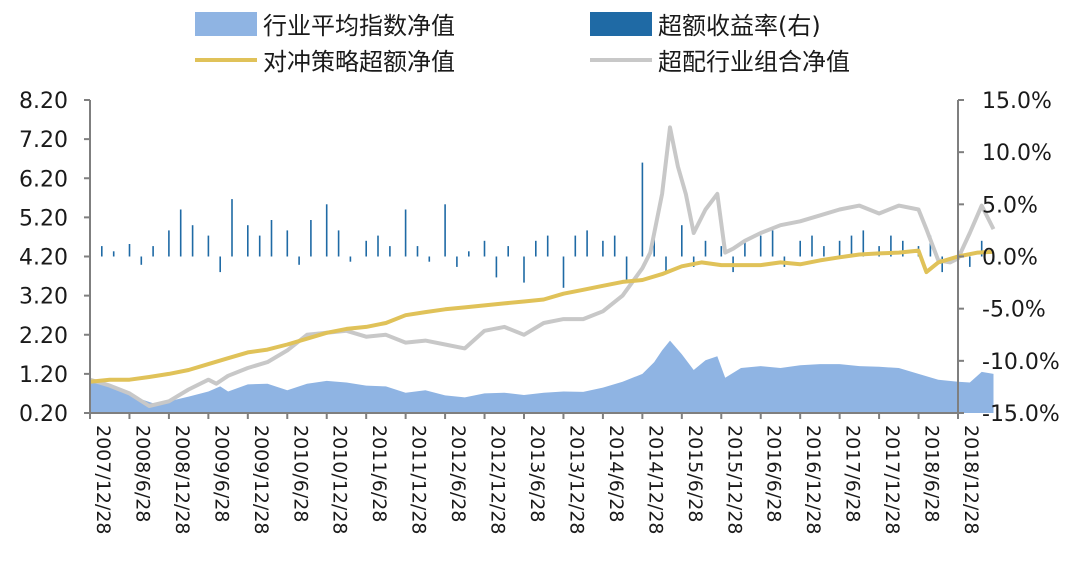 Image resolution: width=1077 pixels, height=579 pixels. I want to click on y-left-tick-label: 1.20, so click(43, 375).